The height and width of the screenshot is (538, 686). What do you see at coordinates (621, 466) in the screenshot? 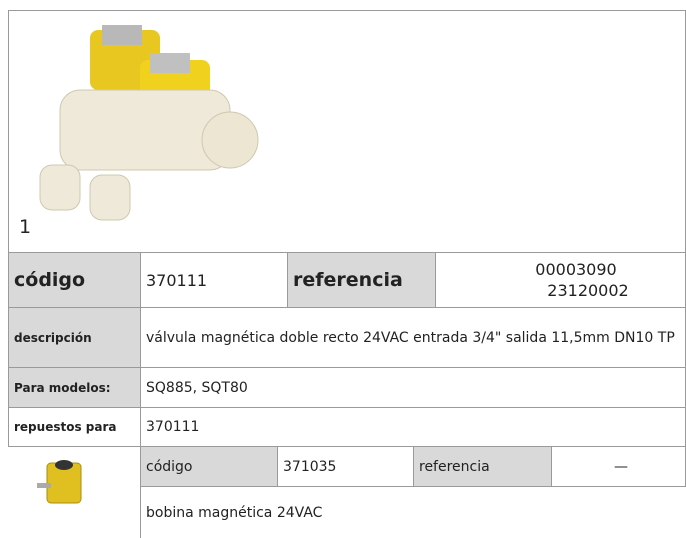
I see `value: —` at bounding box center [621, 466].